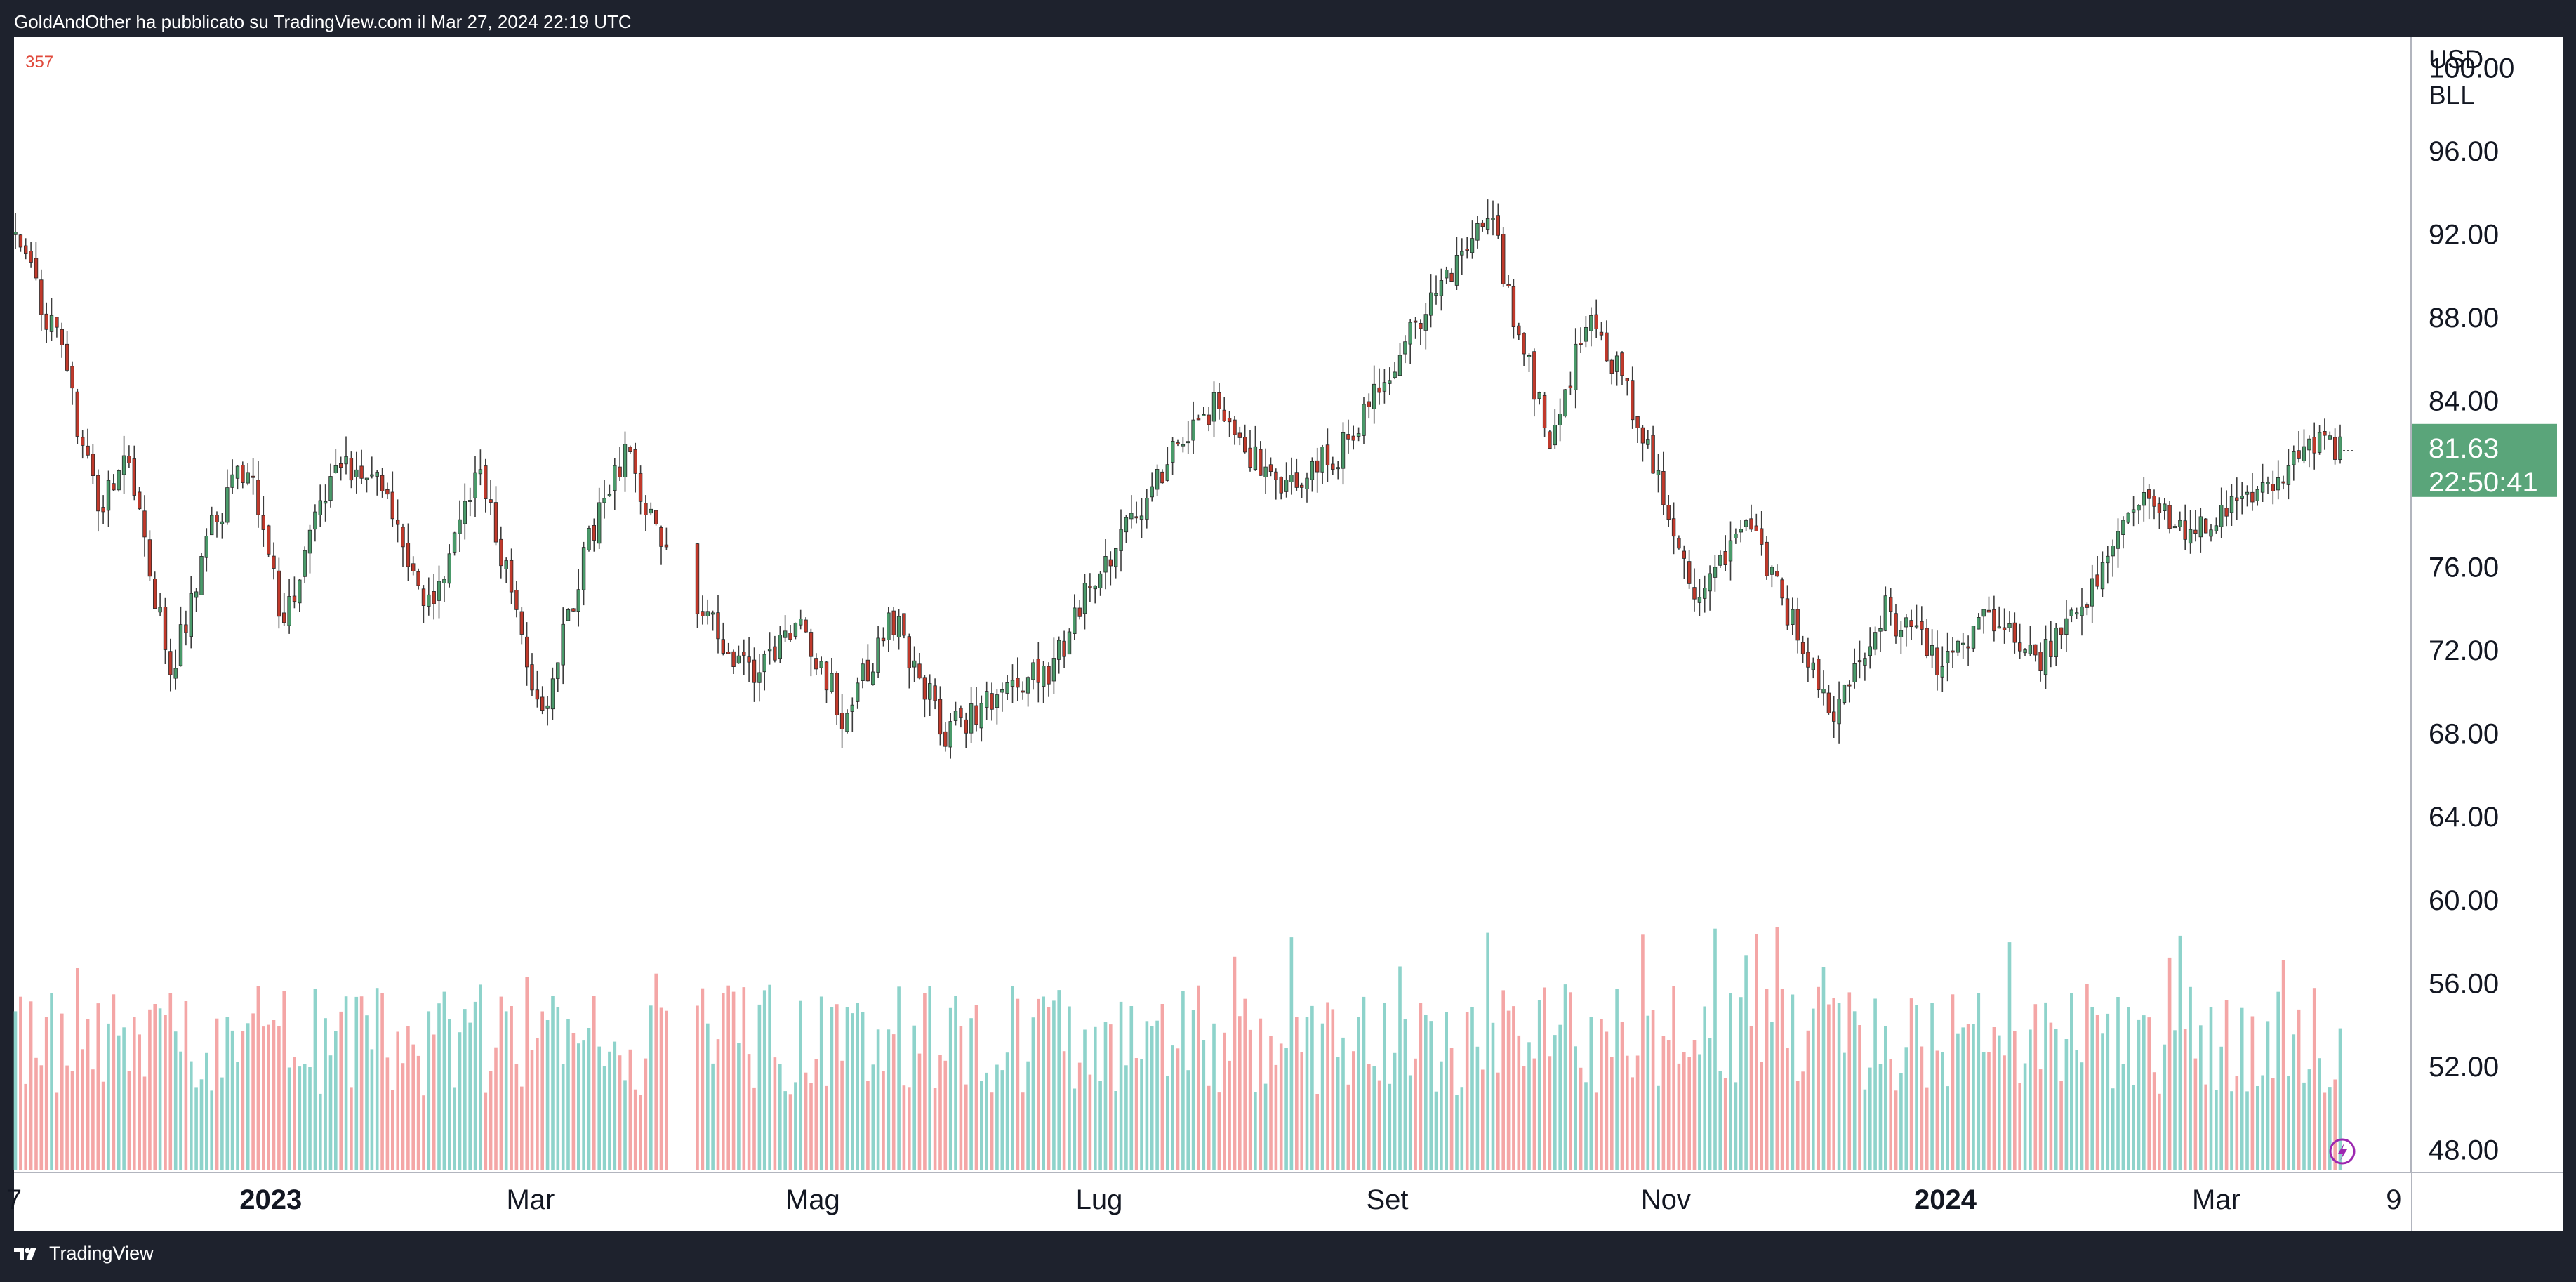 The height and width of the screenshot is (1282, 2576). I want to click on price-axis, so click(2487, 634).